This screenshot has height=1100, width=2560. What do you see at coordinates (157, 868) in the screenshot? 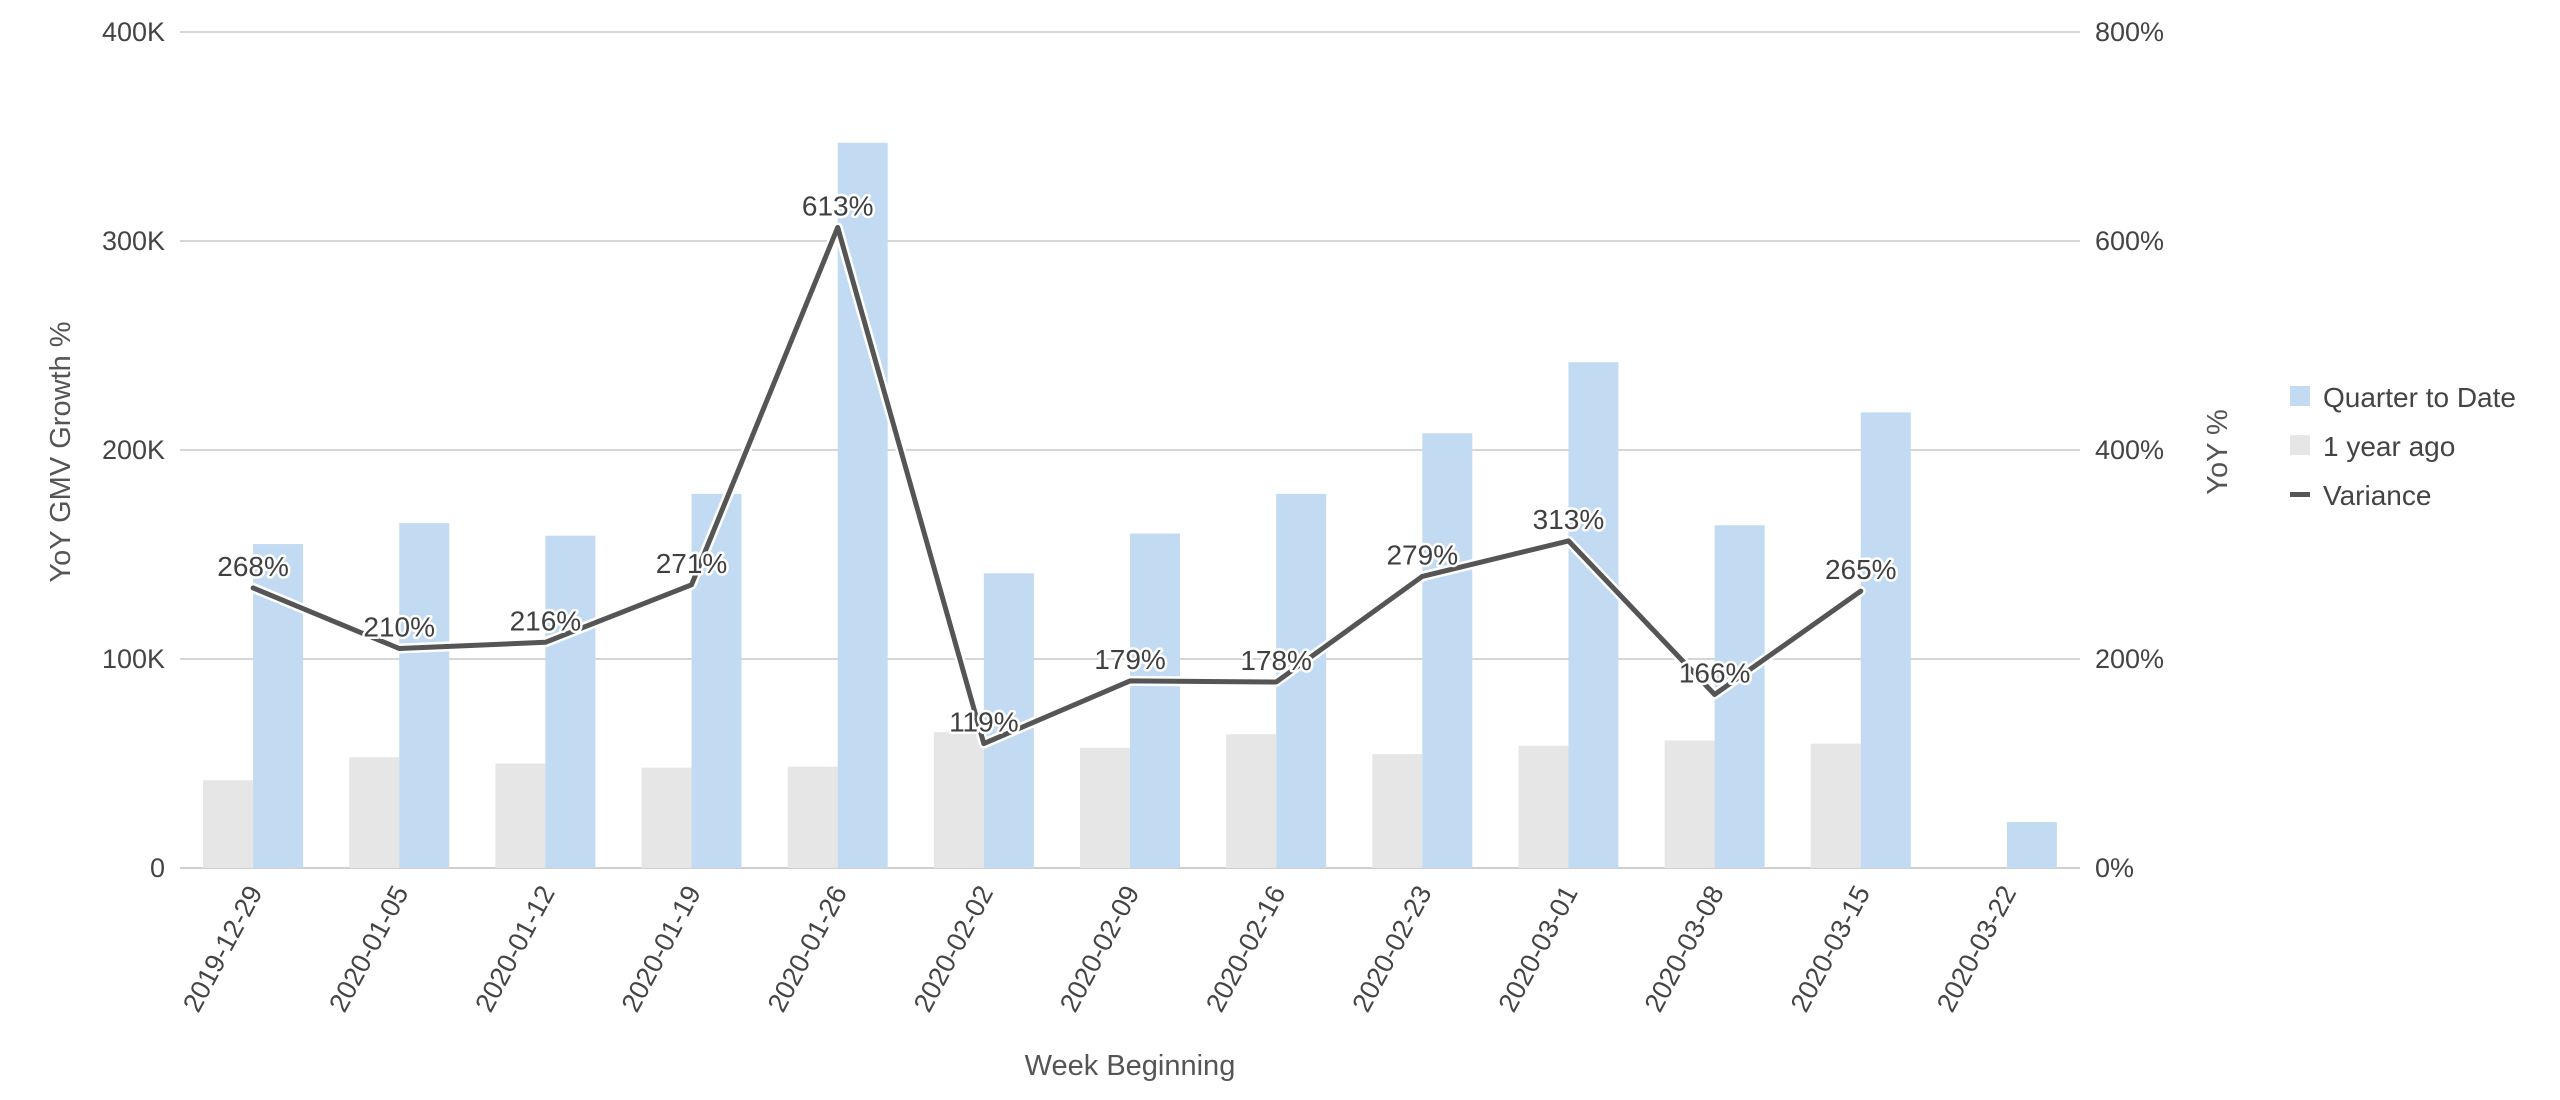
I see `y-tick-label: 0` at bounding box center [157, 868].